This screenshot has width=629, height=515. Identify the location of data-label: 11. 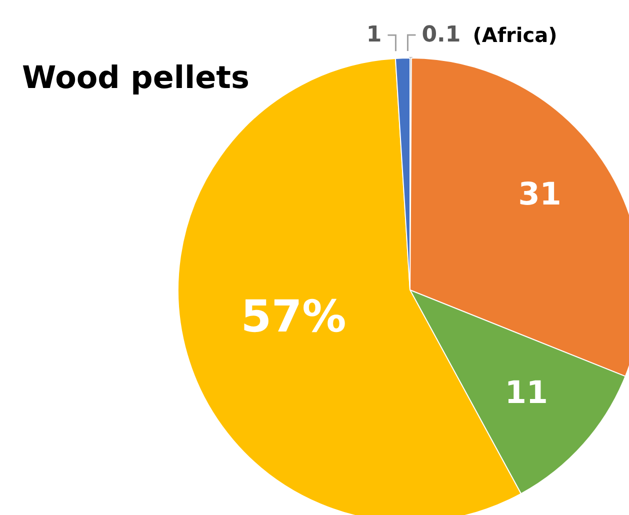
(526, 392).